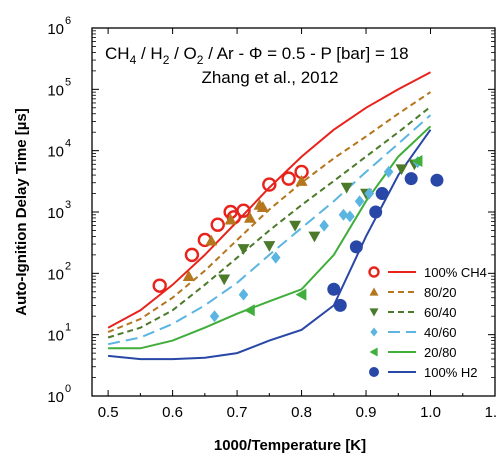 The image size is (498, 455). What do you see at coordinates (68, 144) in the screenshot?
I see `y-tick-exponent: 4` at bounding box center [68, 144].